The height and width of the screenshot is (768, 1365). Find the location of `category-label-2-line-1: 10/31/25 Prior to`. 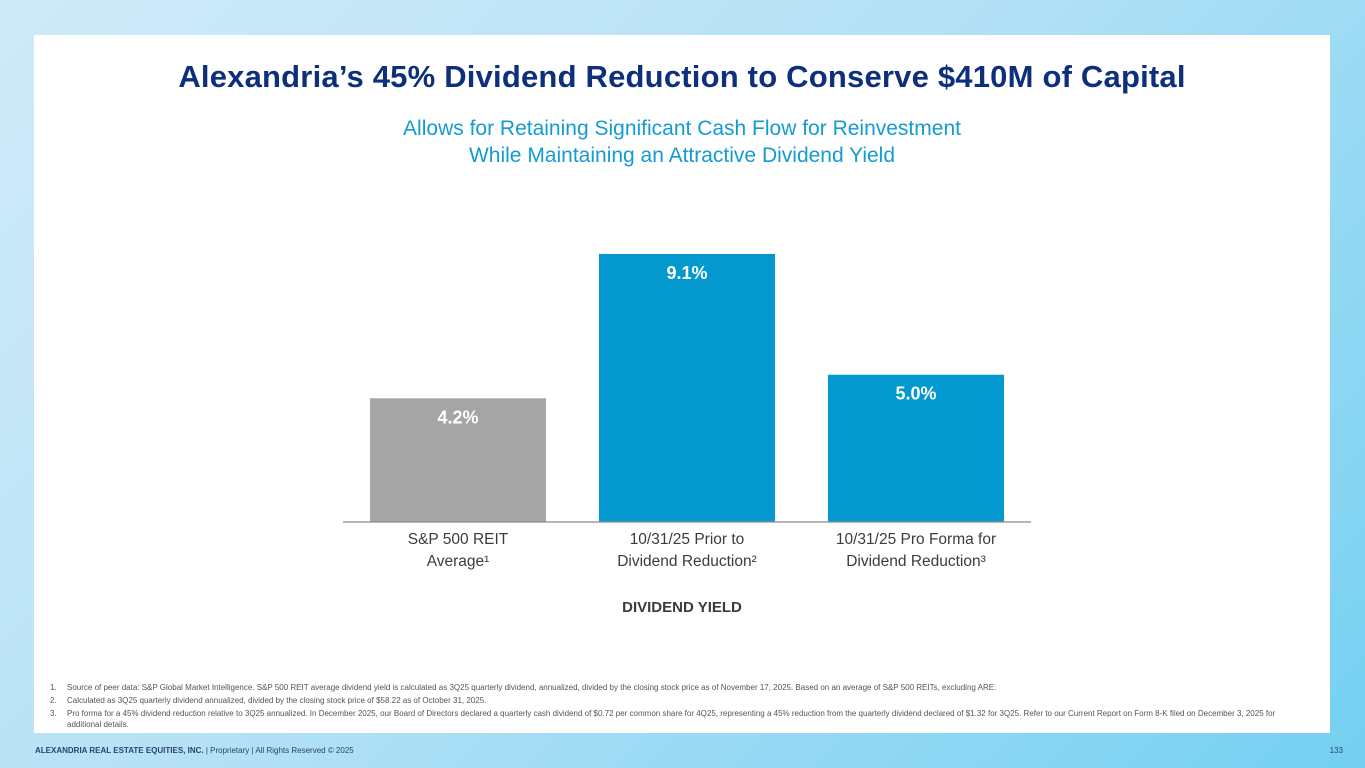

category-label-2-line-1: 10/31/25 Prior to is located at coordinates (687, 539).